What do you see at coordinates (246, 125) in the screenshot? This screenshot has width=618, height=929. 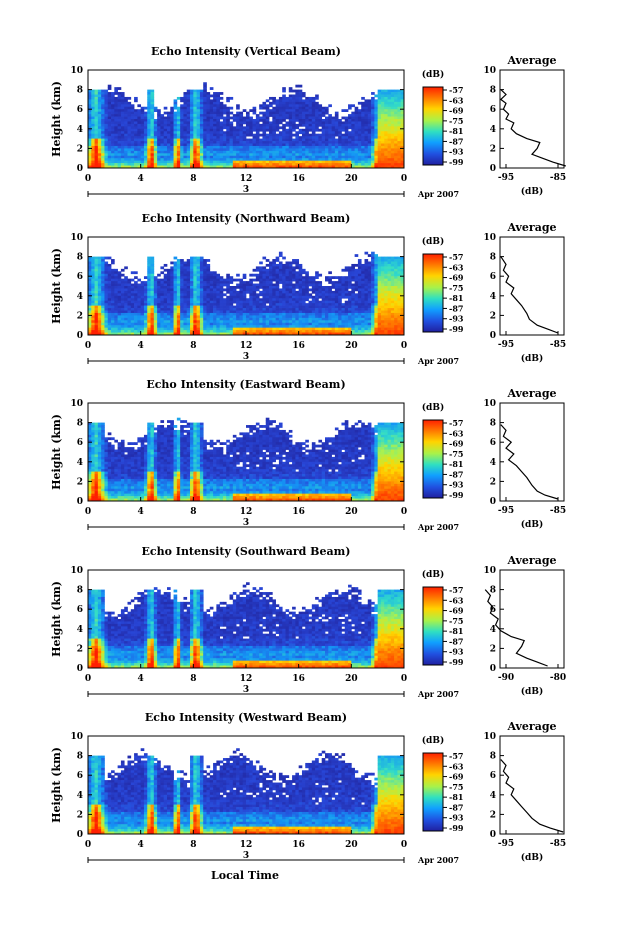 I see `heatmap-field` at bounding box center [246, 125].